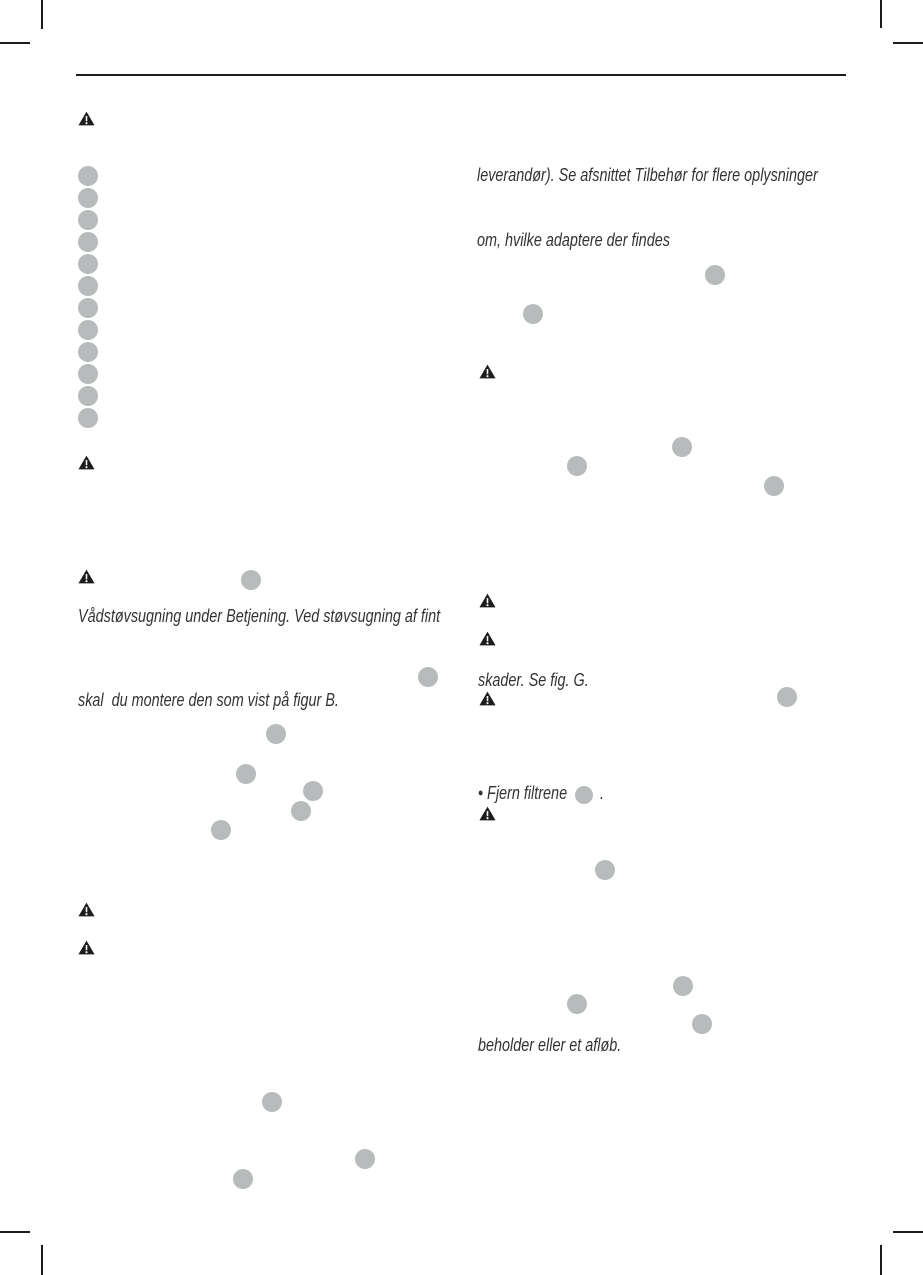  What do you see at coordinates (908, 43) in the screenshot?
I see `crop-mark-top-right-horizontal` at bounding box center [908, 43].